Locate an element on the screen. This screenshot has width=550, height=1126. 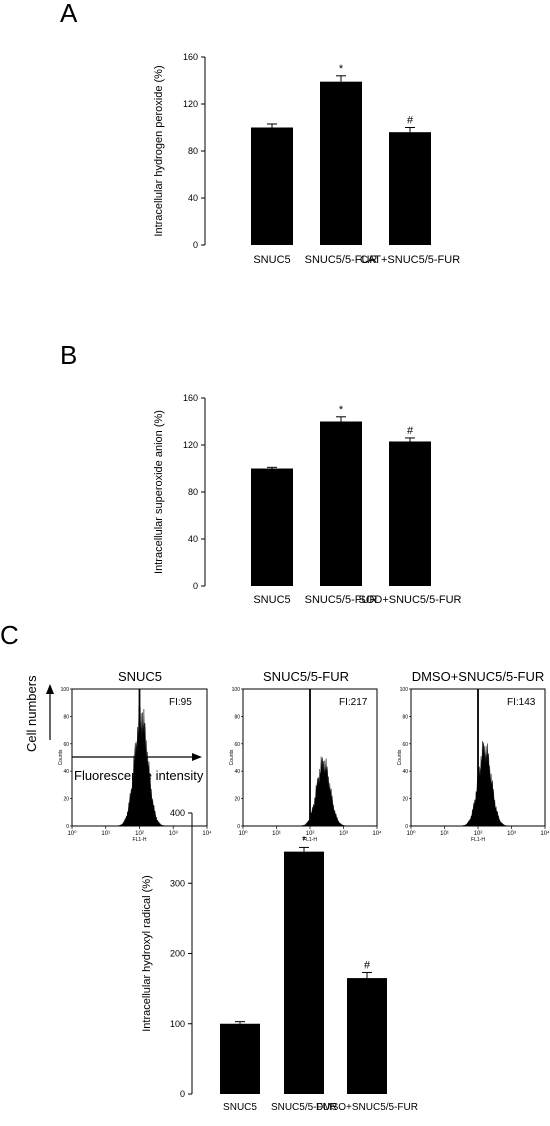
y-axis-label: Intracellular superoxide anion (%) is located at coordinates (159, 492).